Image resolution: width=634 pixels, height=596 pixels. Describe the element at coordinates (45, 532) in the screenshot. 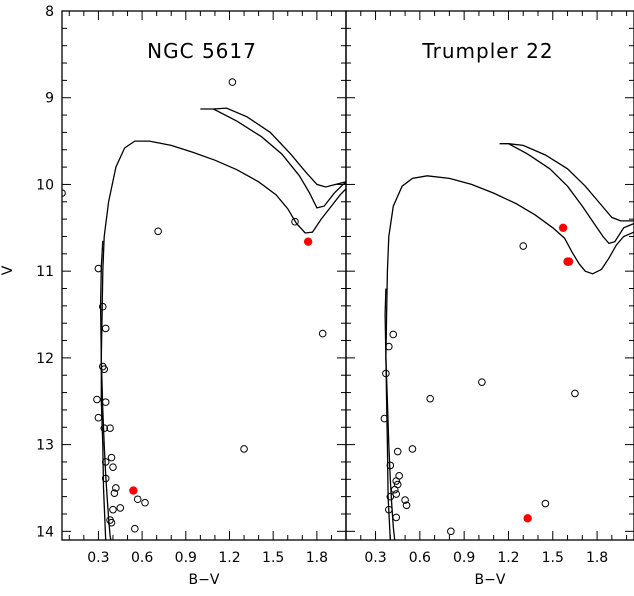

I see `y-tick-label: 14` at that location.